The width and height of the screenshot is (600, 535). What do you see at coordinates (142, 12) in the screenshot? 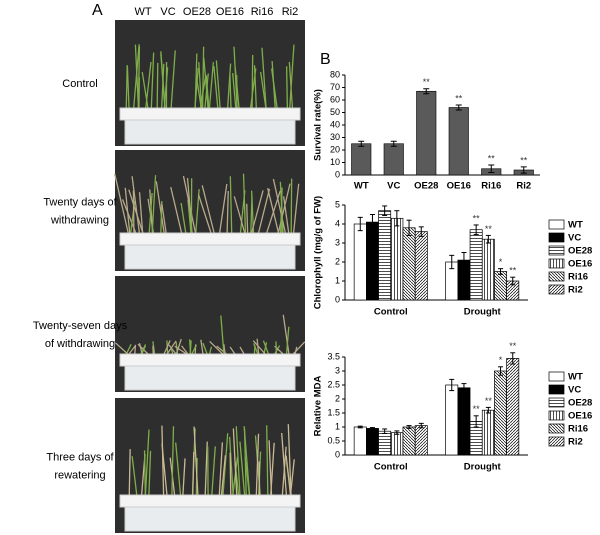
I see `genotype-label: WT` at bounding box center [142, 12].